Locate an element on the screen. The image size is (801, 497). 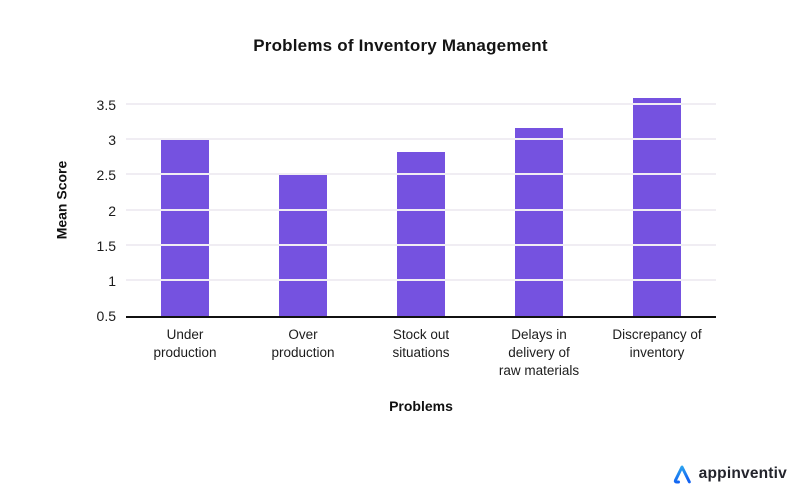
y-tick-label: 0.5 is located at coordinates (106, 316).